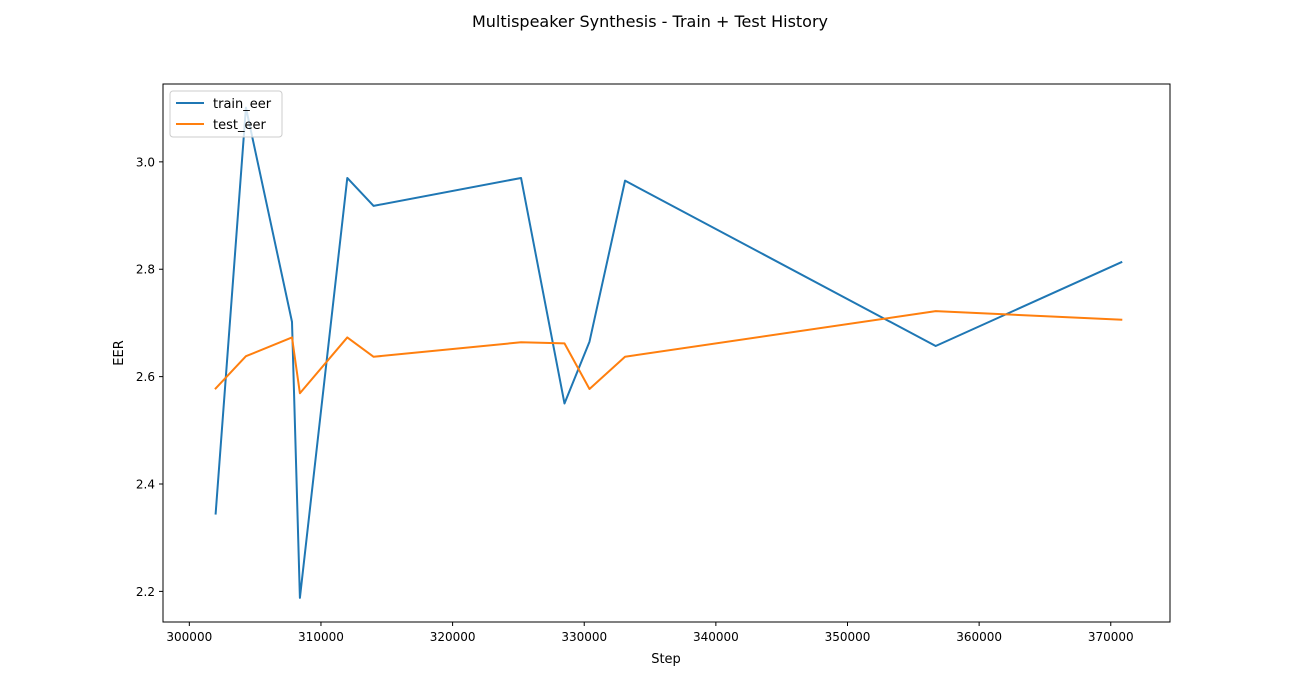 The width and height of the screenshot is (1300, 700). Describe the element at coordinates (145, 270) in the screenshot. I see `y-tick-label: 2.8` at that location.